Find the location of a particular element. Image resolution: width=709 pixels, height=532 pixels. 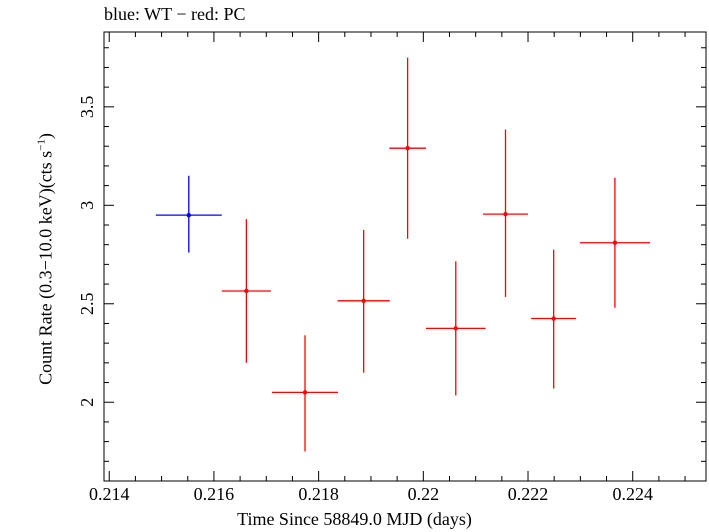

data-point-wt is located at coordinates (188, 214).